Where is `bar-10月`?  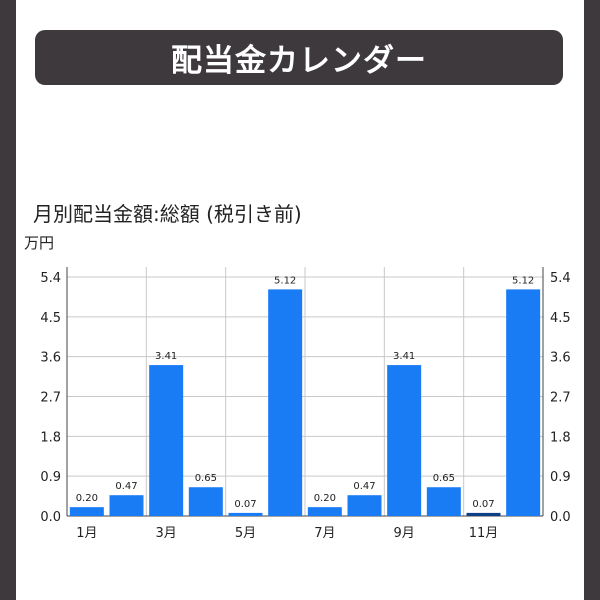
bar-10月 is located at coordinates (443, 501).